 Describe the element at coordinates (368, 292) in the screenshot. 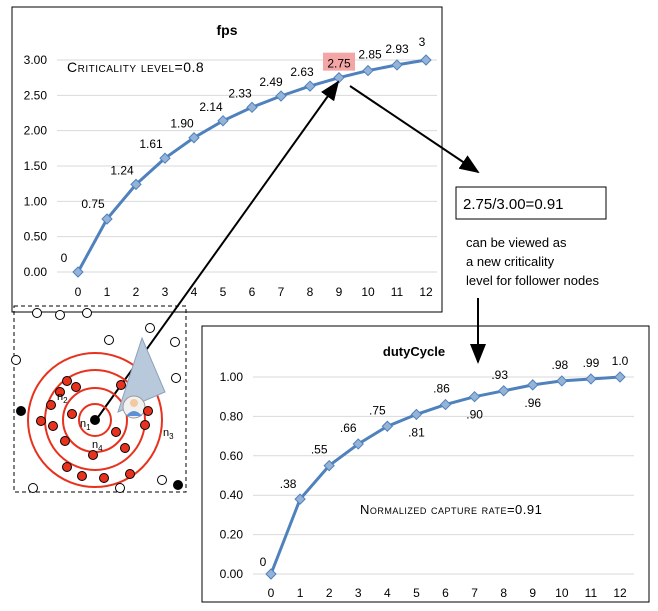

I see `c1-x-tick-label: 10` at that location.